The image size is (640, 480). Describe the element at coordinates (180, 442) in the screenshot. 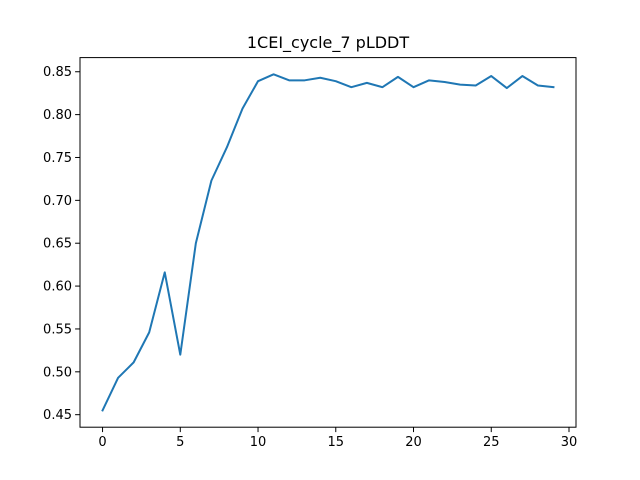

I see `x-tick-label: 5` at that location.